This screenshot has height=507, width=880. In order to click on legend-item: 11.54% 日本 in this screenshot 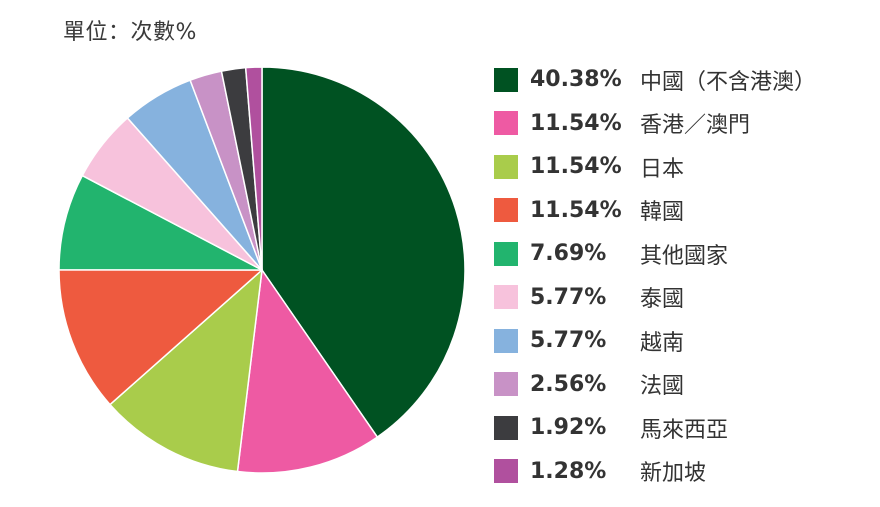, I will do `click(684, 167)`.